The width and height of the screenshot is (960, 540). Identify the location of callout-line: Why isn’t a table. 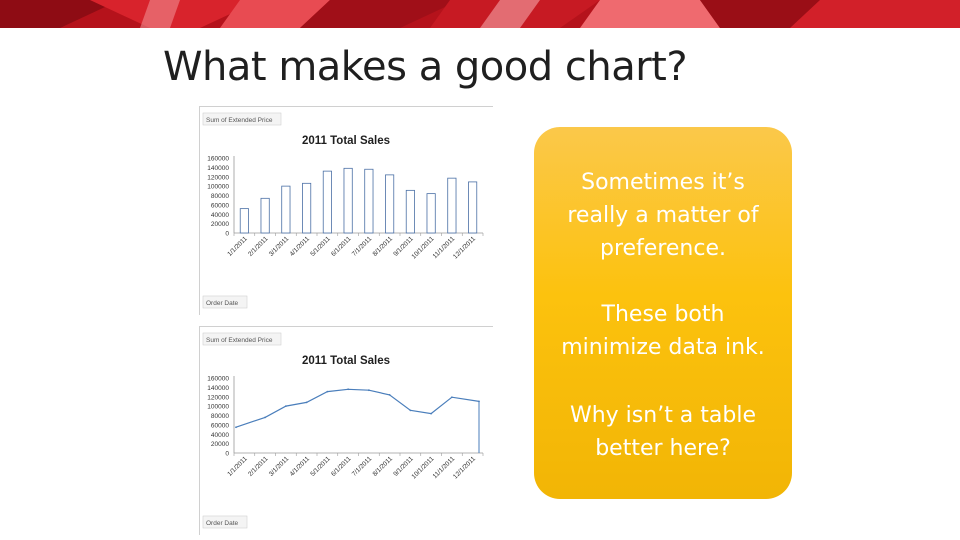
(663, 415).